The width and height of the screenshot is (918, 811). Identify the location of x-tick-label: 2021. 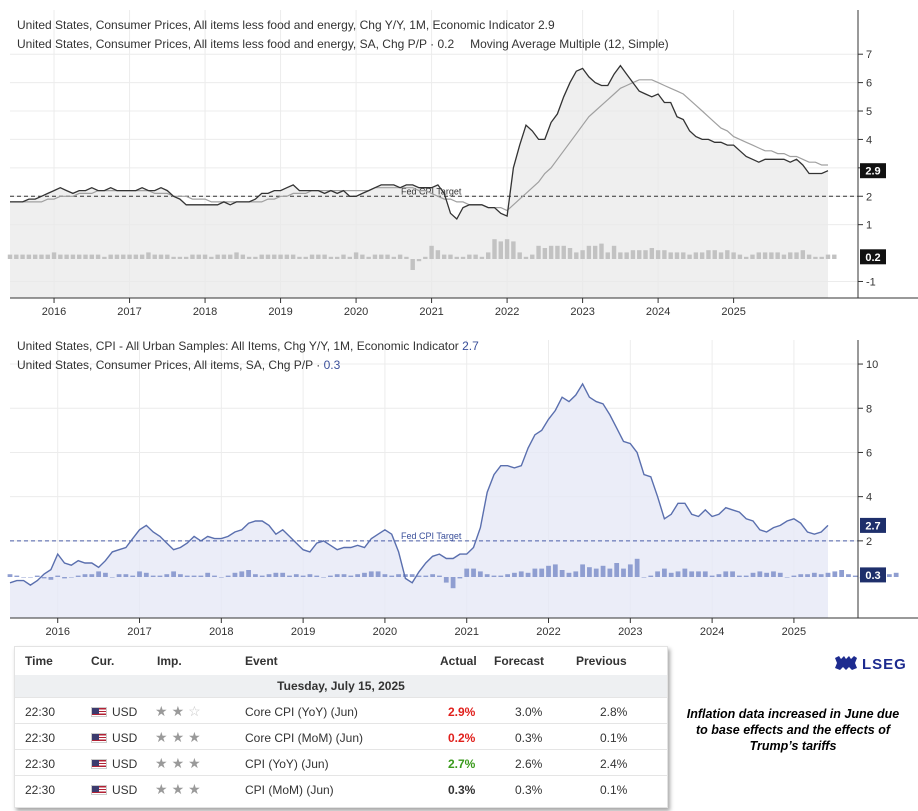
(466, 632).